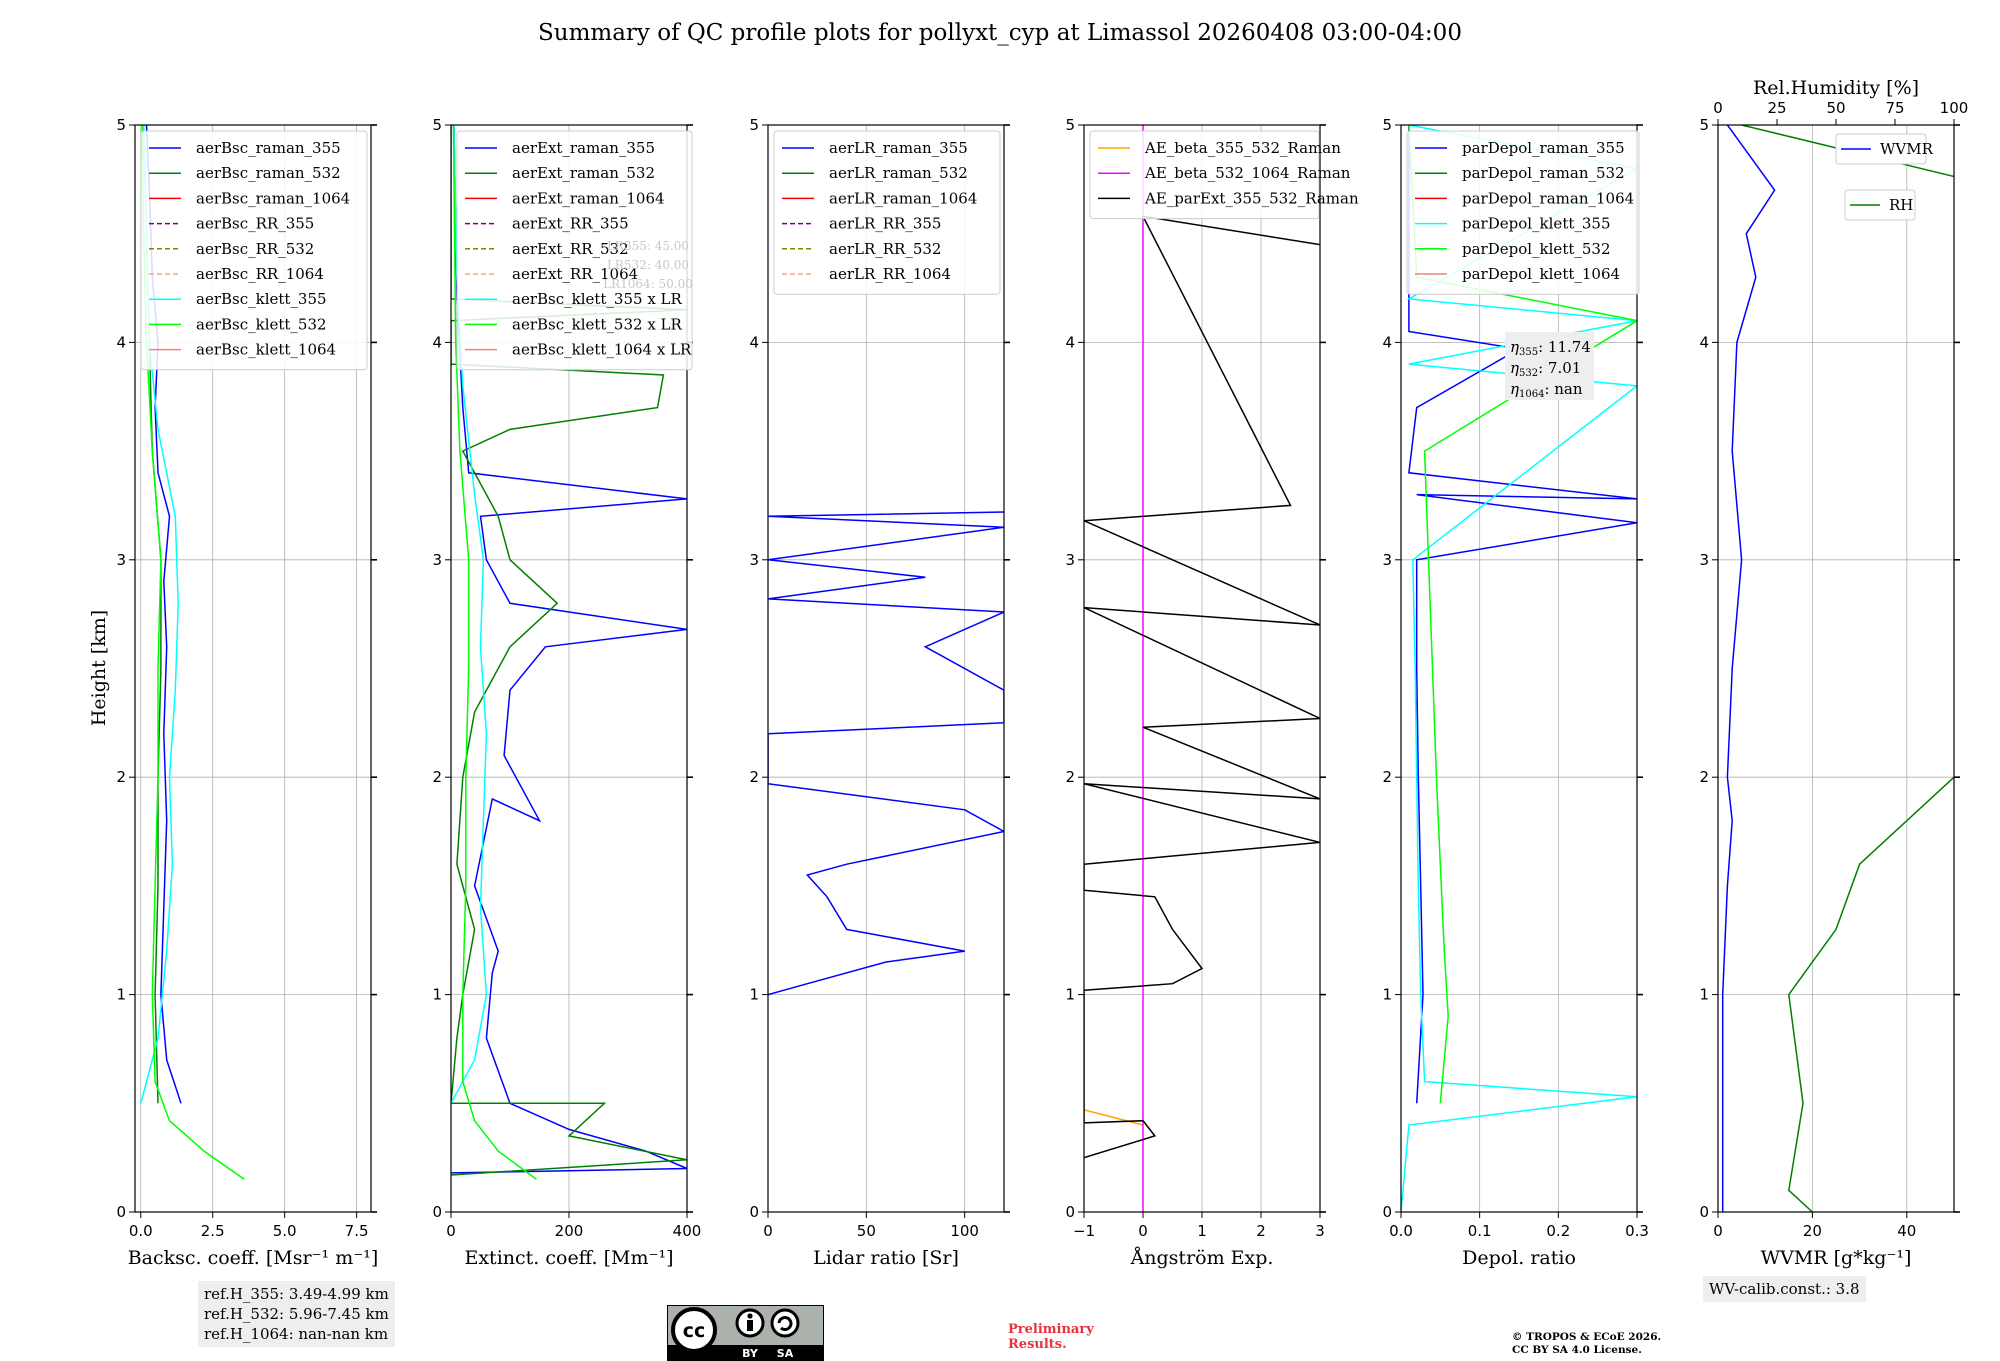 The width and height of the screenshot is (2000, 1361). Describe the element at coordinates (255, 224) in the screenshot. I see `legend-label: aerBsc_RR_355` at that location.